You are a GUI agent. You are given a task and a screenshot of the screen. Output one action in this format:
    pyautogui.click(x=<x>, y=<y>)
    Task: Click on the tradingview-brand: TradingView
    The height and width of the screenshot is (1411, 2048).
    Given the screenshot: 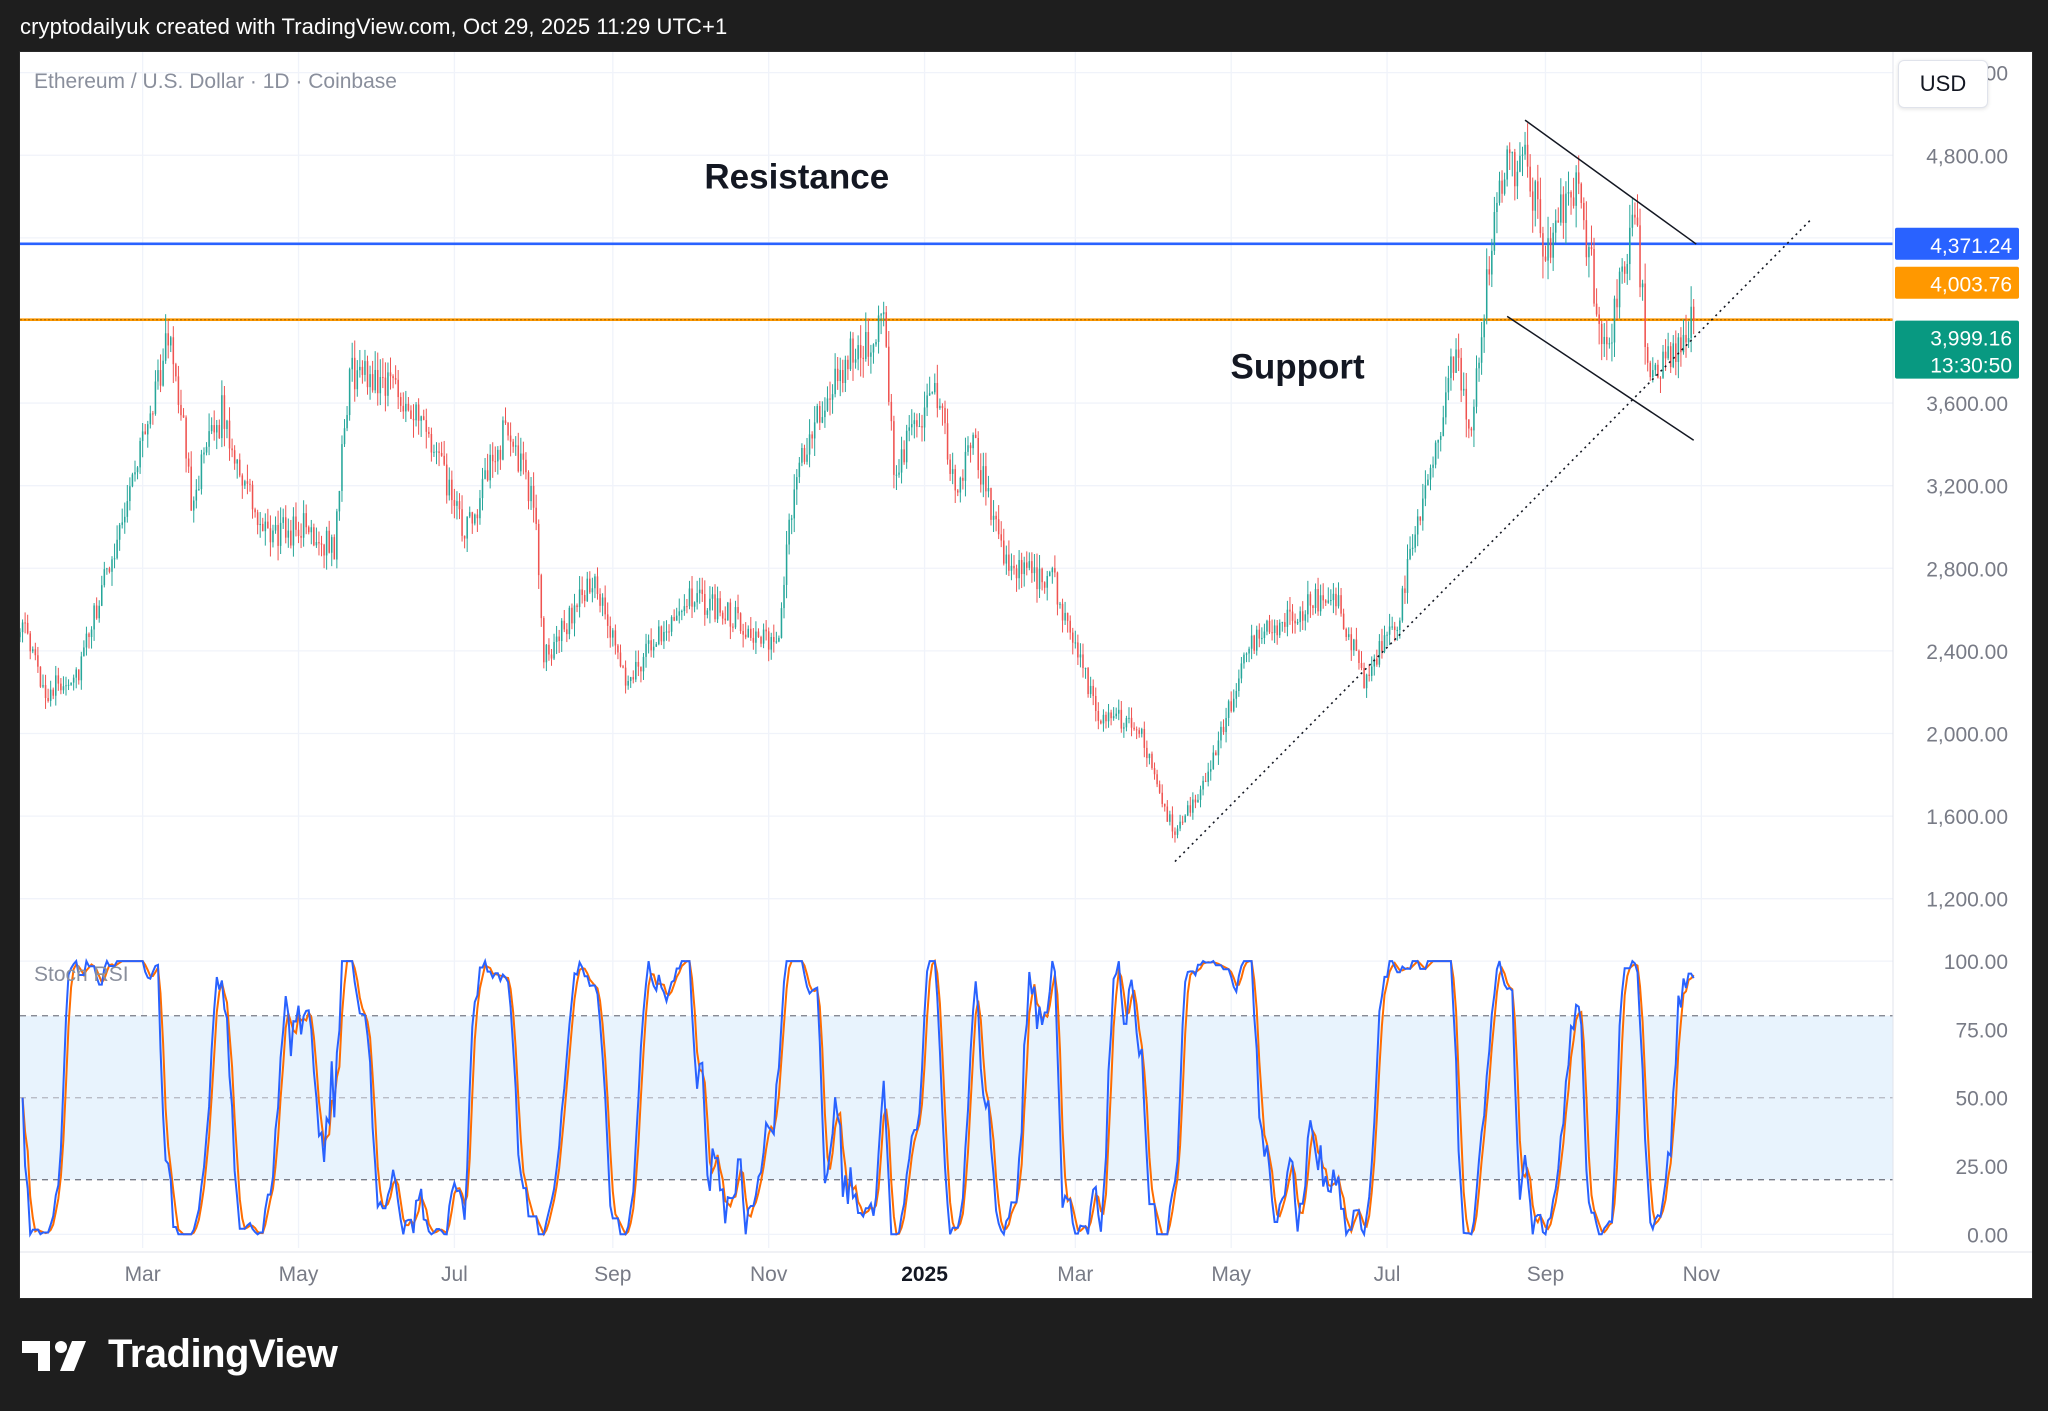 What is the action you would take?
    pyautogui.click(x=179, y=1354)
    